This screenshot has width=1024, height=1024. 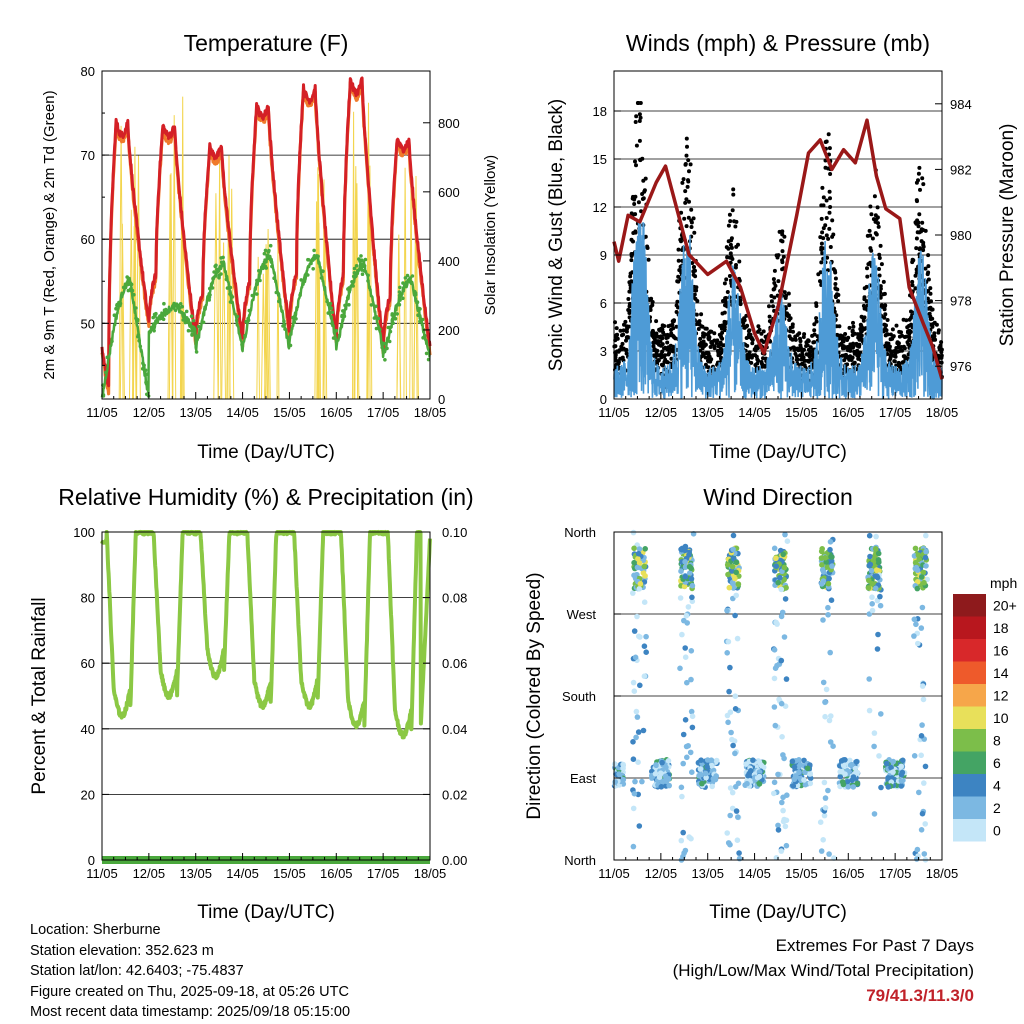 I want to click on humidity-xlabel: Time (Day/UTC), so click(x=266, y=912).